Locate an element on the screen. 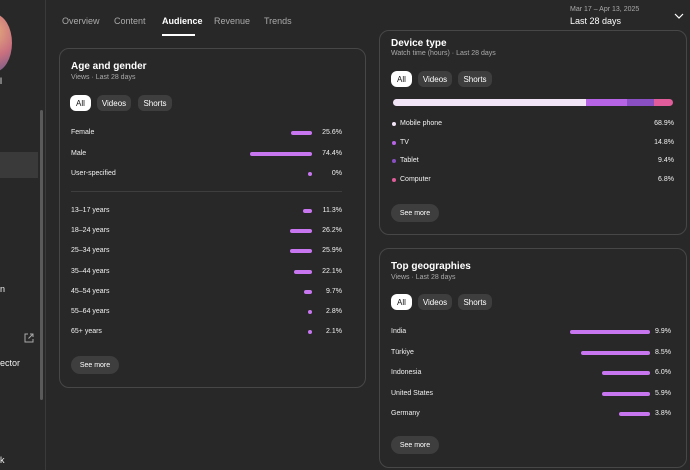  tab-content: Content is located at coordinates (130, 21).